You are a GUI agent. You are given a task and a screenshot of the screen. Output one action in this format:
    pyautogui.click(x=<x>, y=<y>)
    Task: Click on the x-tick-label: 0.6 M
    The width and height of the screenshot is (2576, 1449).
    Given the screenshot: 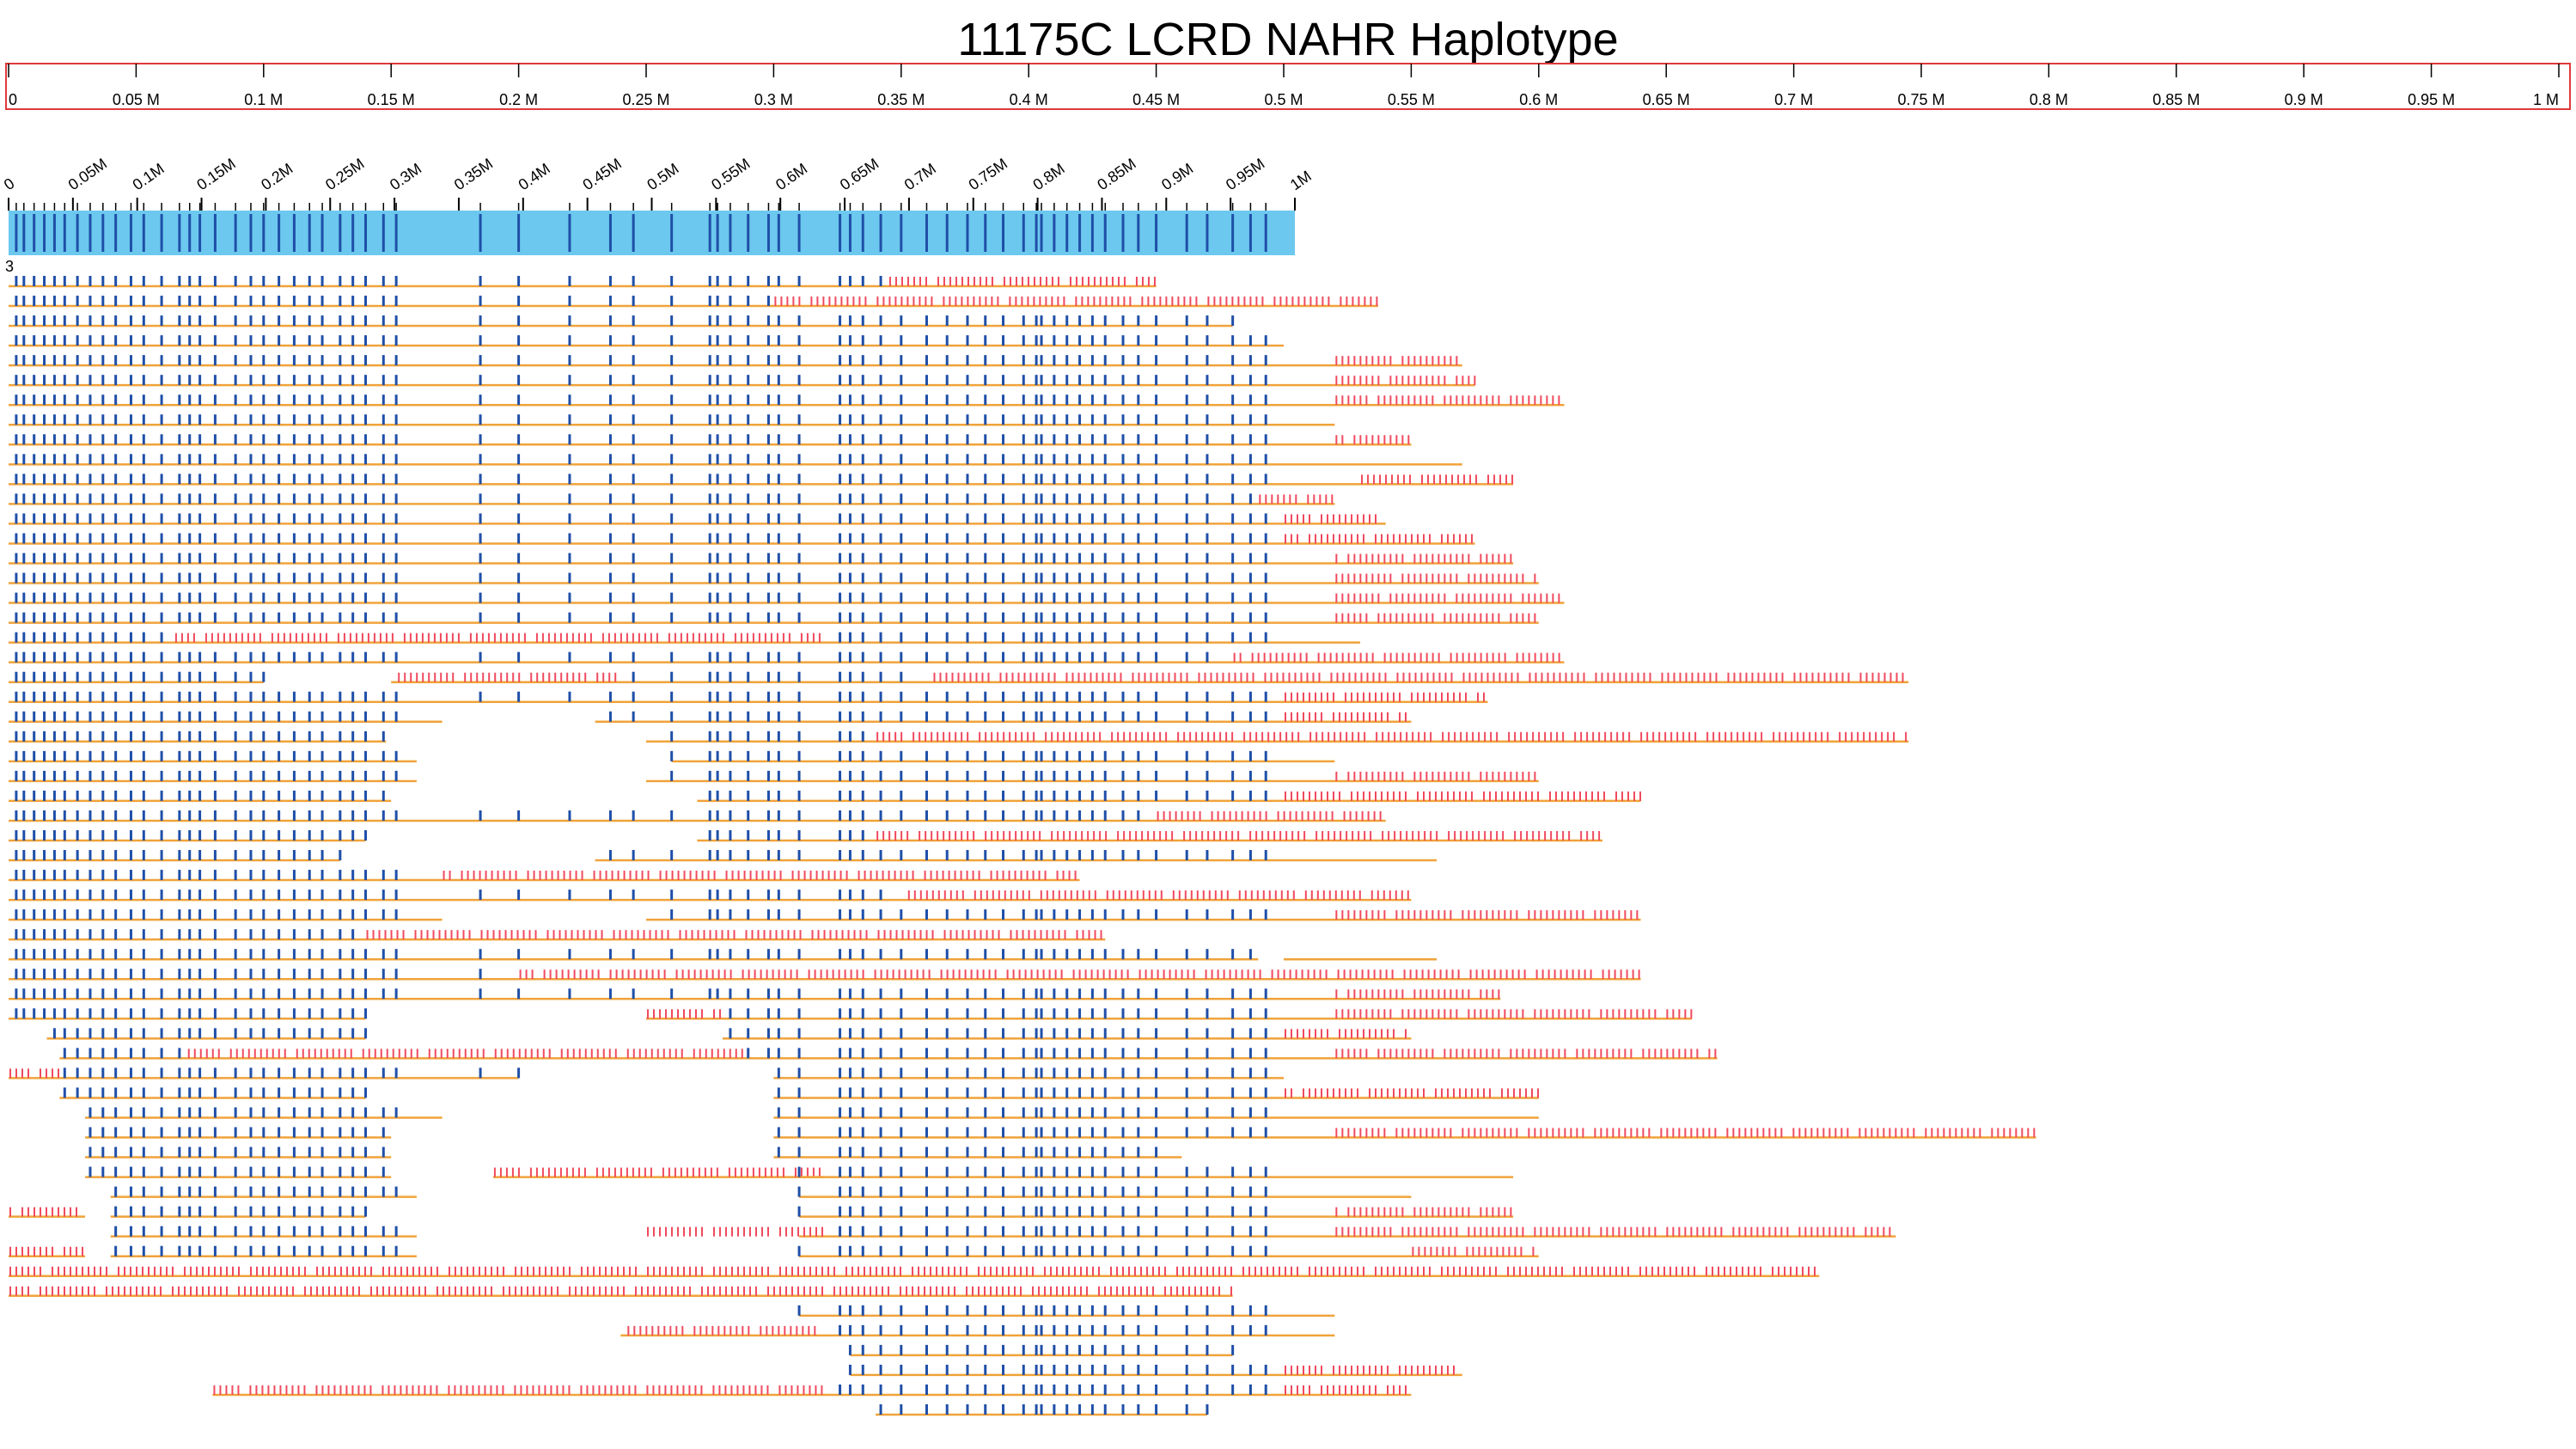 What is the action you would take?
    pyautogui.click(x=1538, y=99)
    